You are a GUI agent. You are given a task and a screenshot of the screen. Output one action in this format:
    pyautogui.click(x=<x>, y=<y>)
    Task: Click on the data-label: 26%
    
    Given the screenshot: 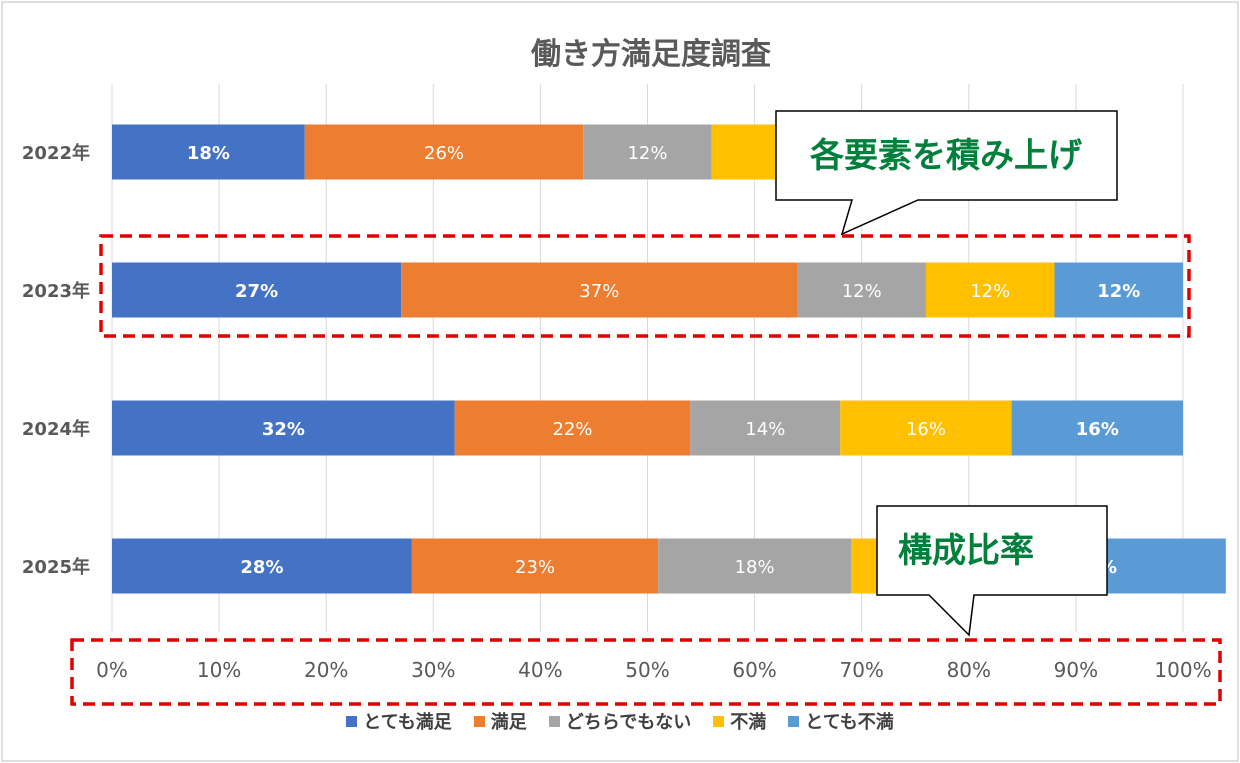 What is the action you would take?
    pyautogui.click(x=444, y=153)
    